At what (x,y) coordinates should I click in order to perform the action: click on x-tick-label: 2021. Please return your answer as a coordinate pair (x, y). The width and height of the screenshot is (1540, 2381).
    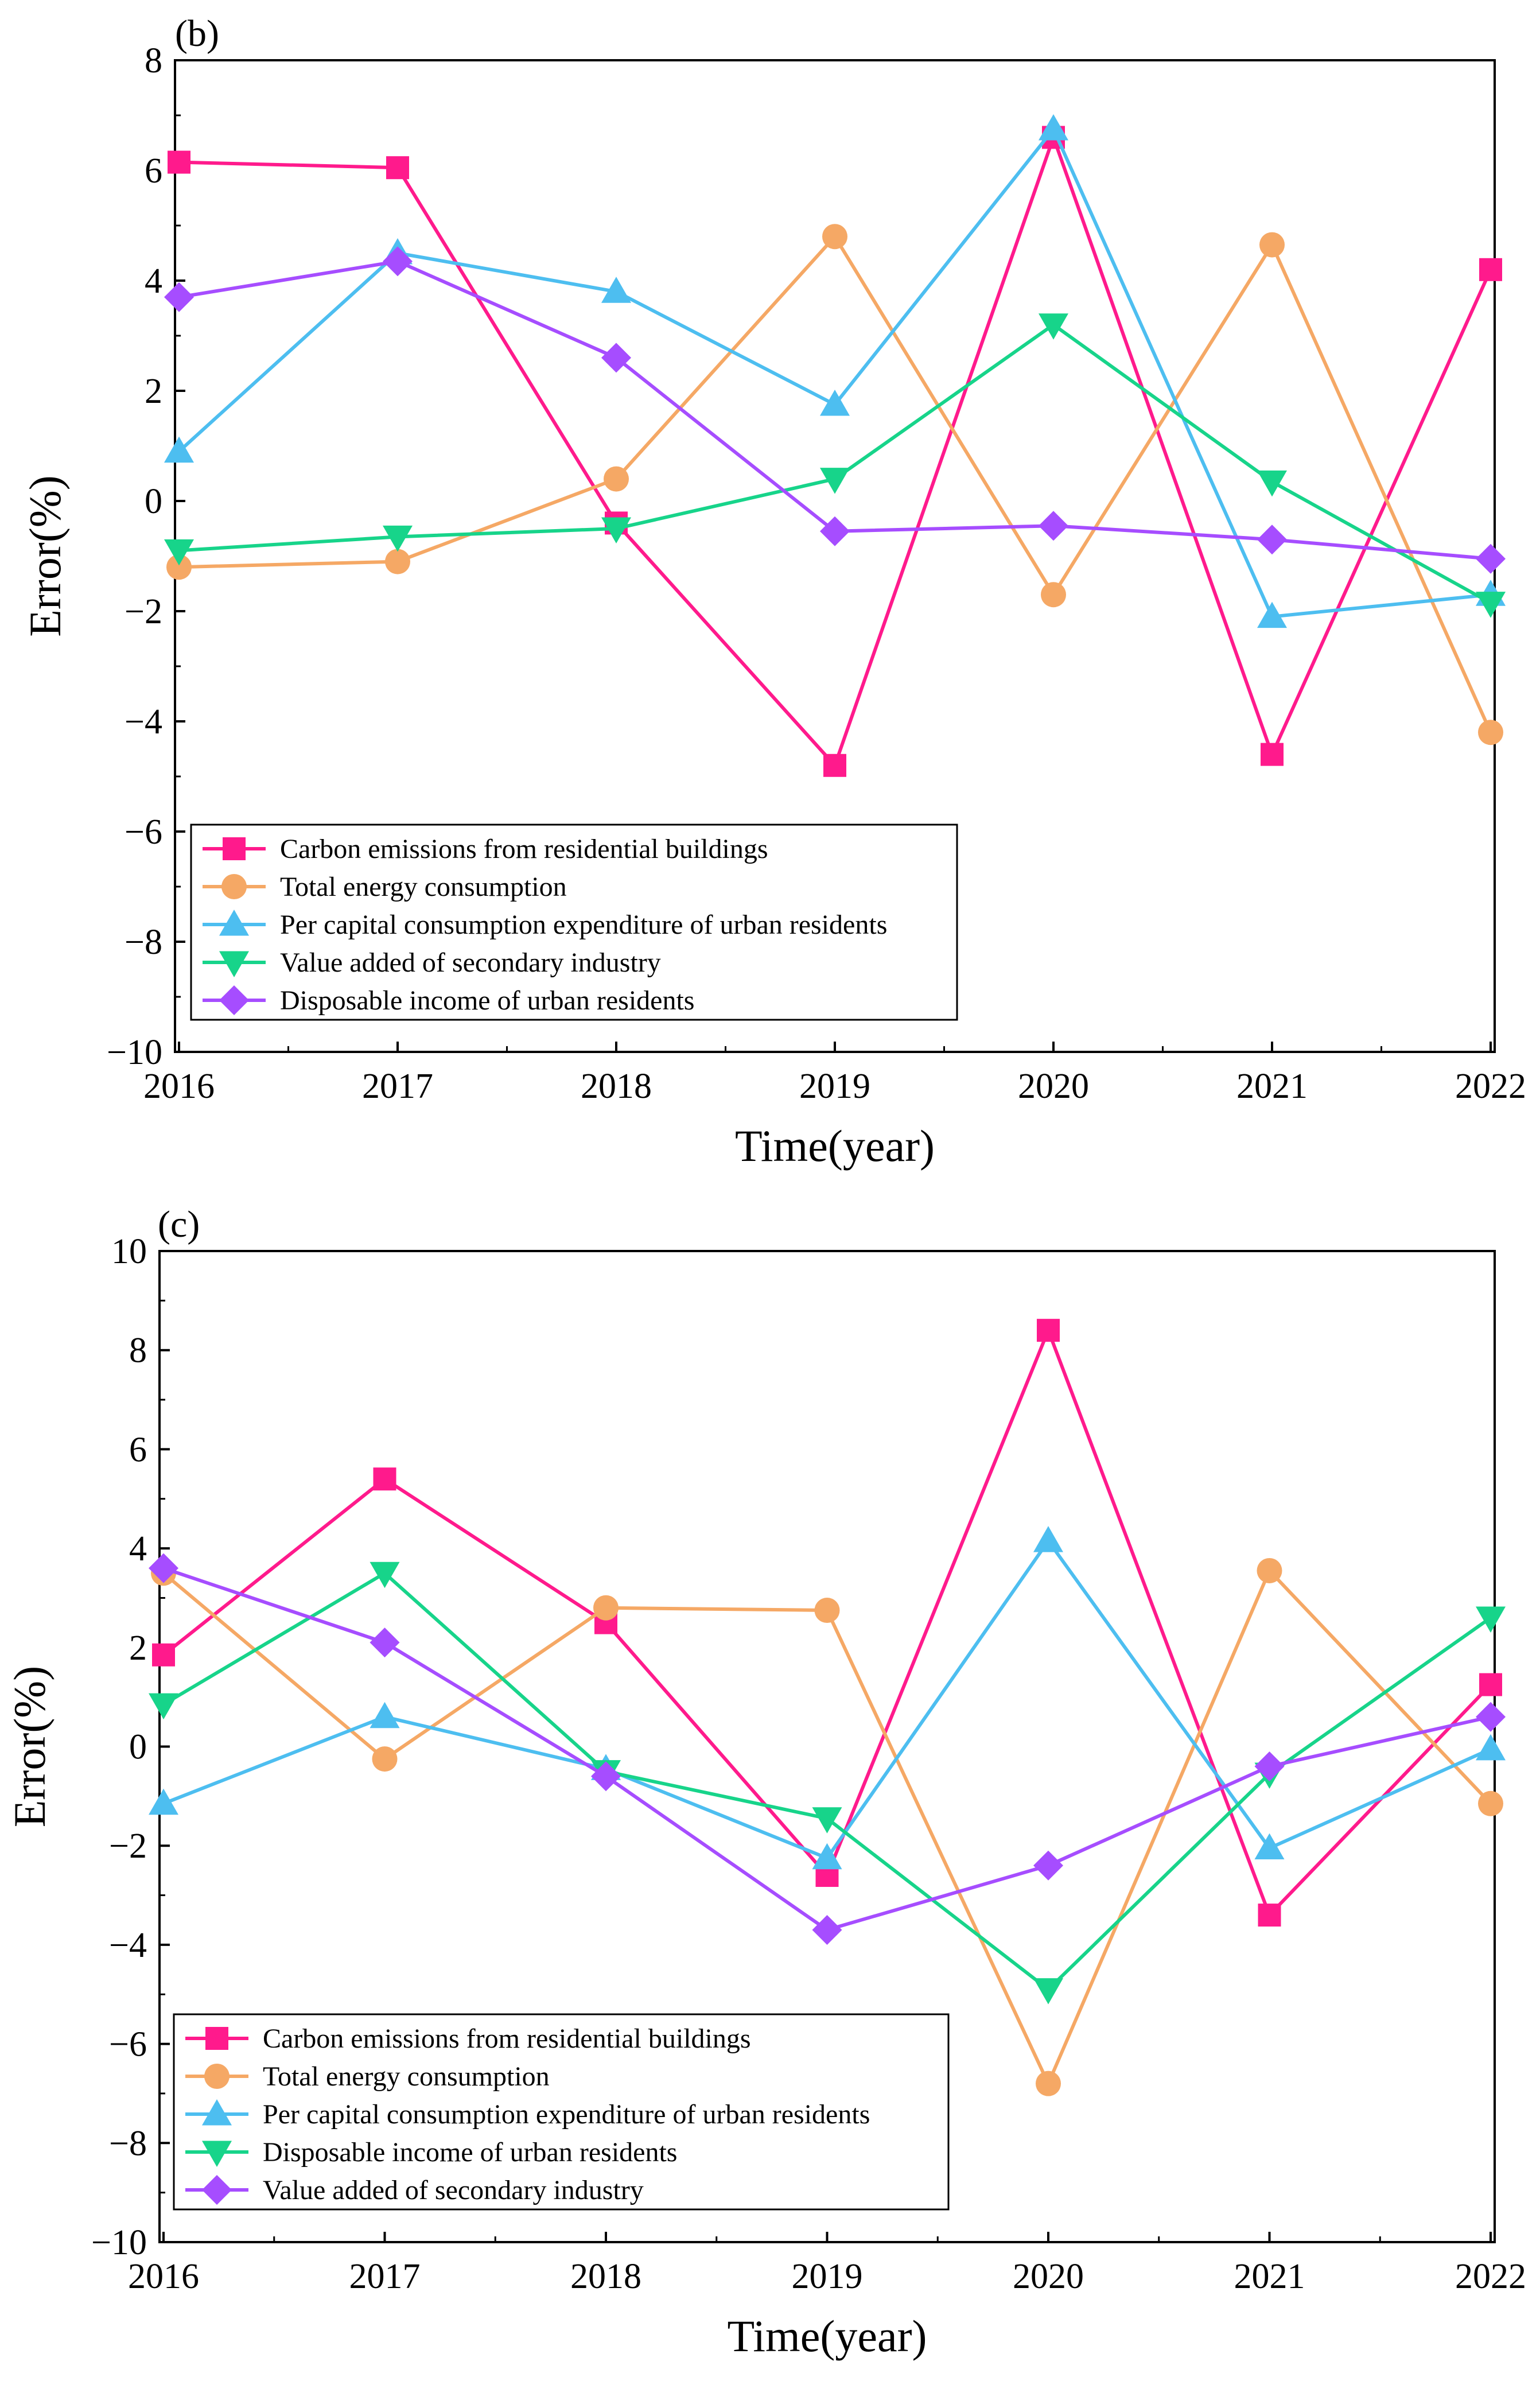
    Looking at the image, I should click on (1272, 1086).